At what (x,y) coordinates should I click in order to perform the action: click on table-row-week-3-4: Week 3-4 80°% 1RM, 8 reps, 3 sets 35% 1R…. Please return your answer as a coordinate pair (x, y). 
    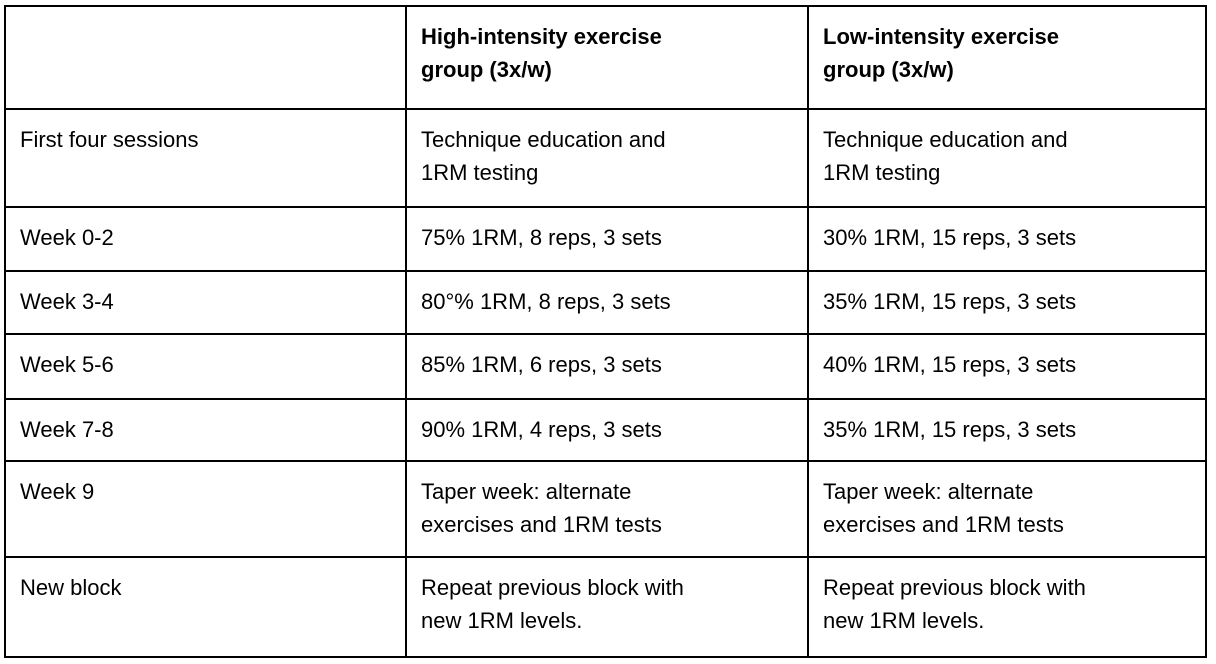
    Looking at the image, I should click on (605, 302).